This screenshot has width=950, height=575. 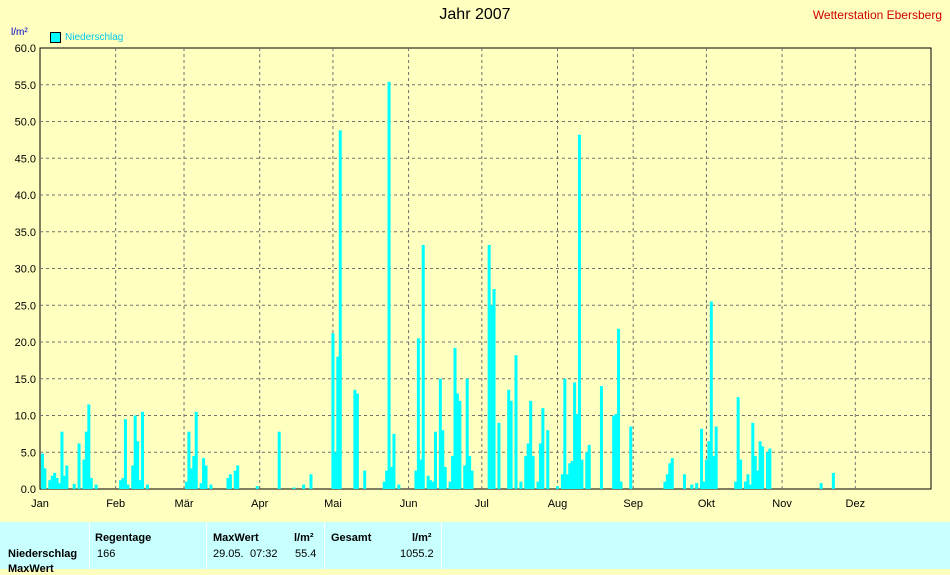 I want to click on x-tick-label: Sep, so click(x=633, y=504).